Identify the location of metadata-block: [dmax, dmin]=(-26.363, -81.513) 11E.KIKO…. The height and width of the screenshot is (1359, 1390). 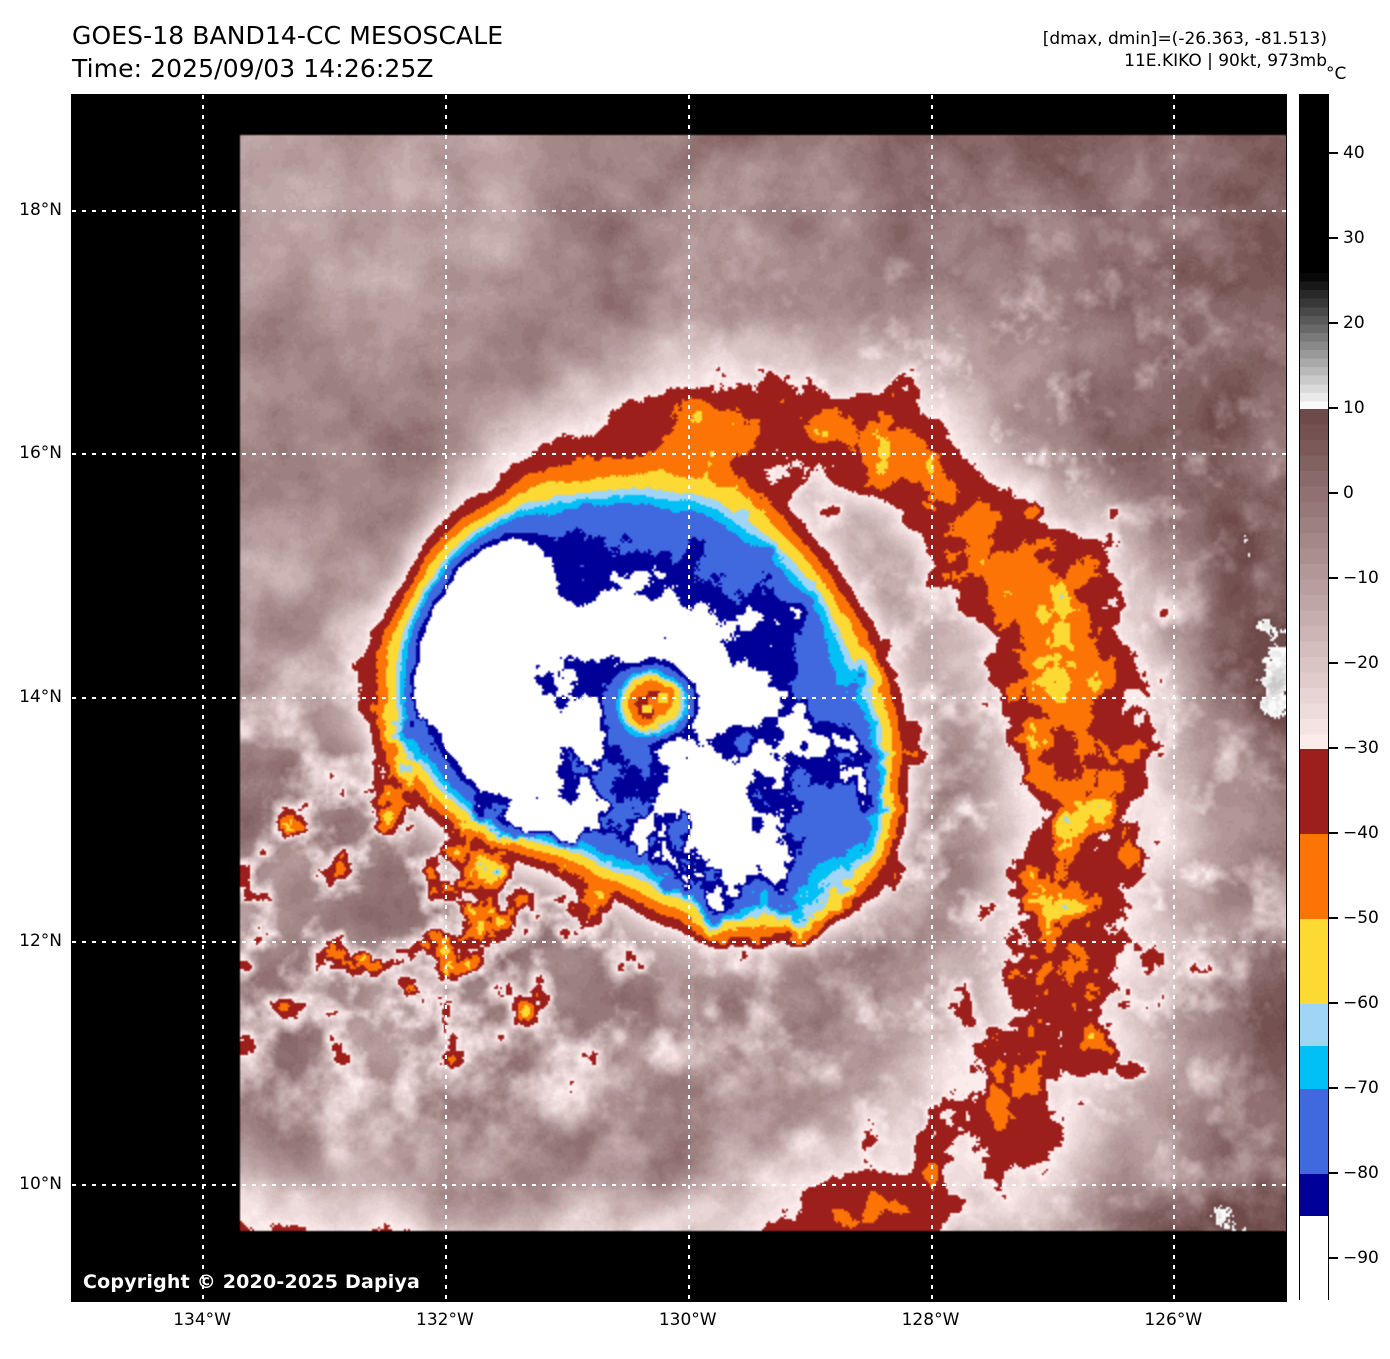
(1185, 50).